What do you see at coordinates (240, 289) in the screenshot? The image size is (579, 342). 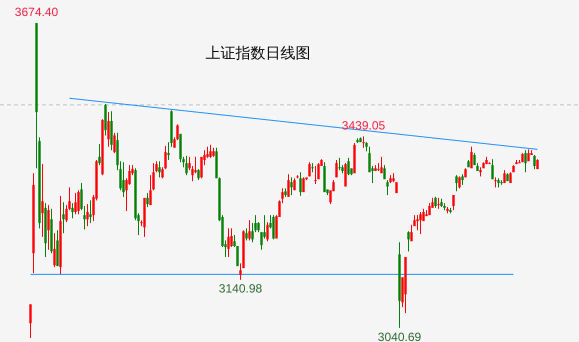 I see `annotation: 3140.98` at bounding box center [240, 289].